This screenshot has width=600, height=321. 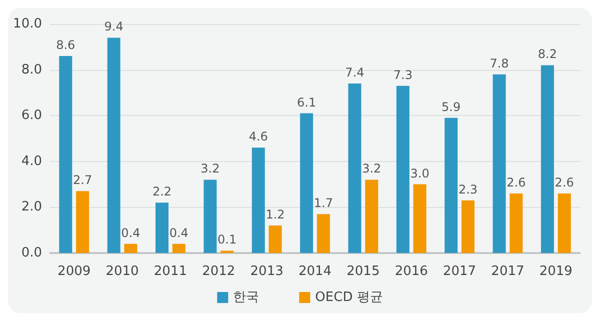 What do you see at coordinates (31, 116) in the screenshot?
I see `y-tick-label: 6.0` at bounding box center [31, 116].